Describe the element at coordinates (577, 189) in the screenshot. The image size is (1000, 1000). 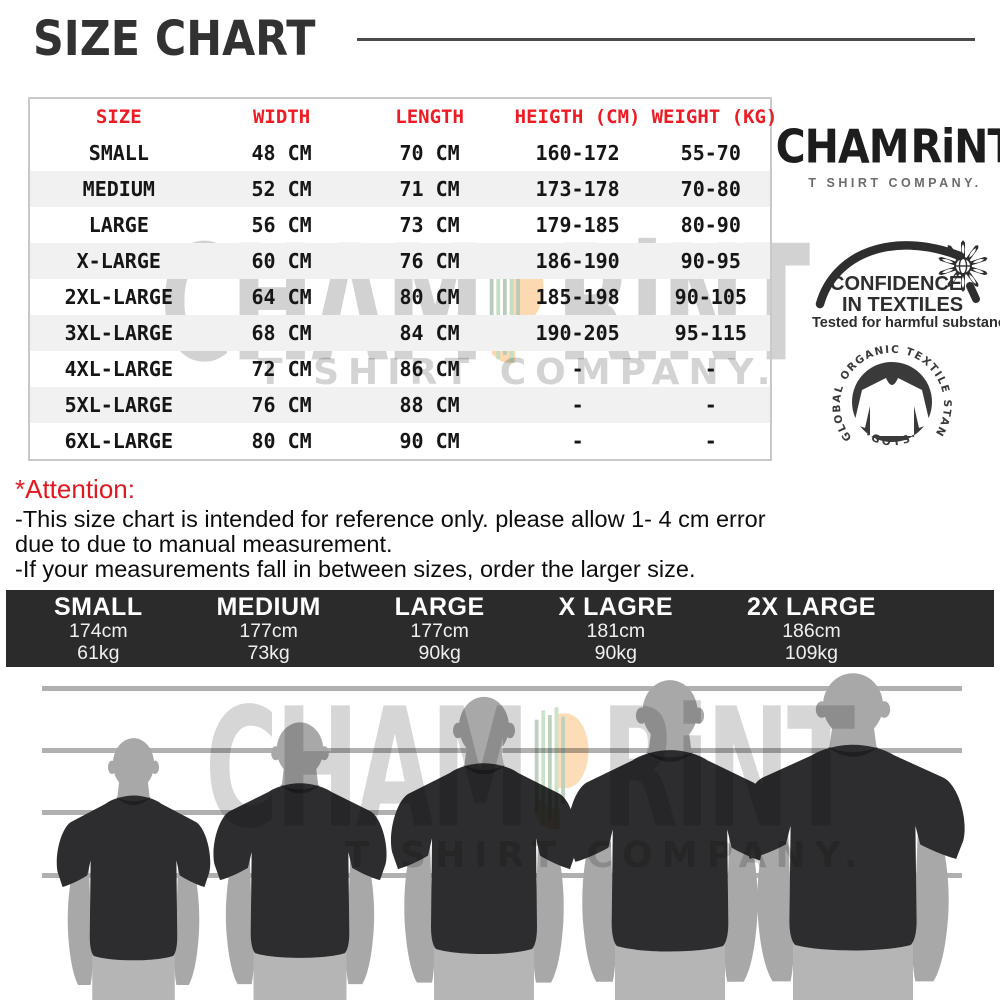
I see `cell-height: 173-178` at that location.